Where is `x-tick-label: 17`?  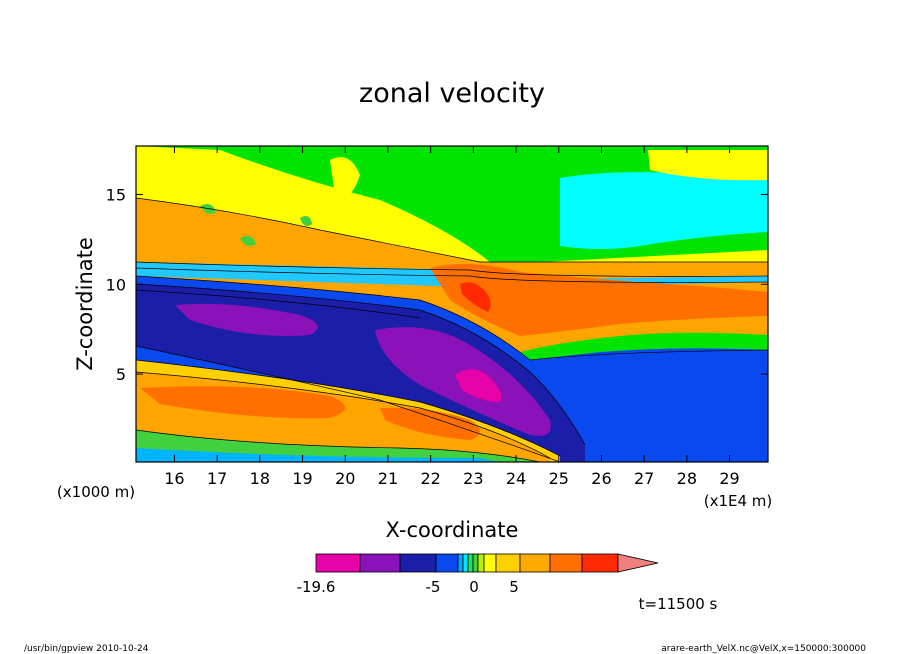 x-tick-label: 17 is located at coordinates (217, 478).